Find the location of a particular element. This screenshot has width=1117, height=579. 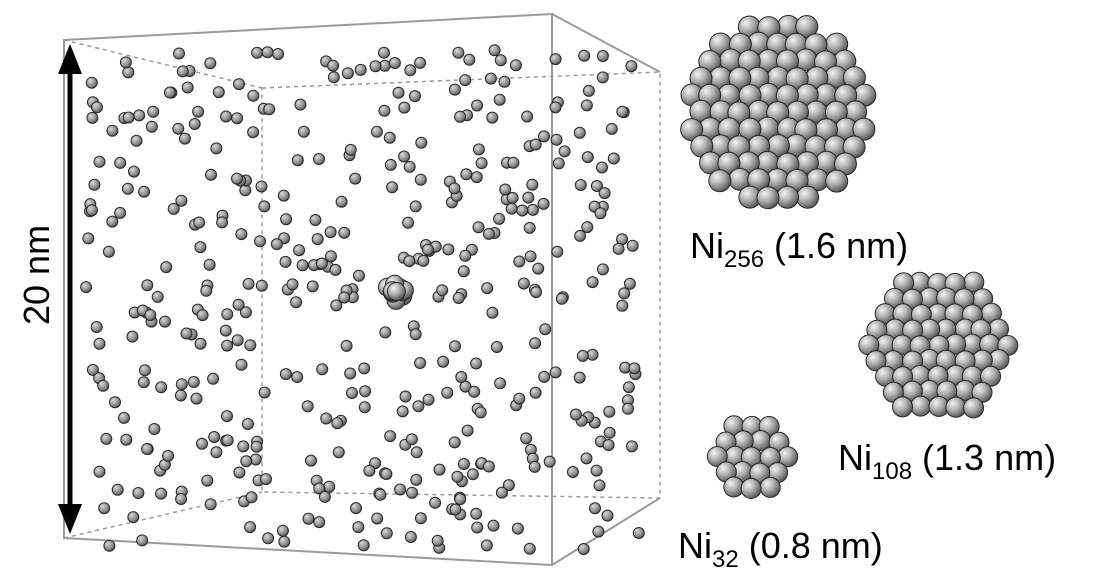

scale-arrow-head-top is located at coordinates (70, 59).